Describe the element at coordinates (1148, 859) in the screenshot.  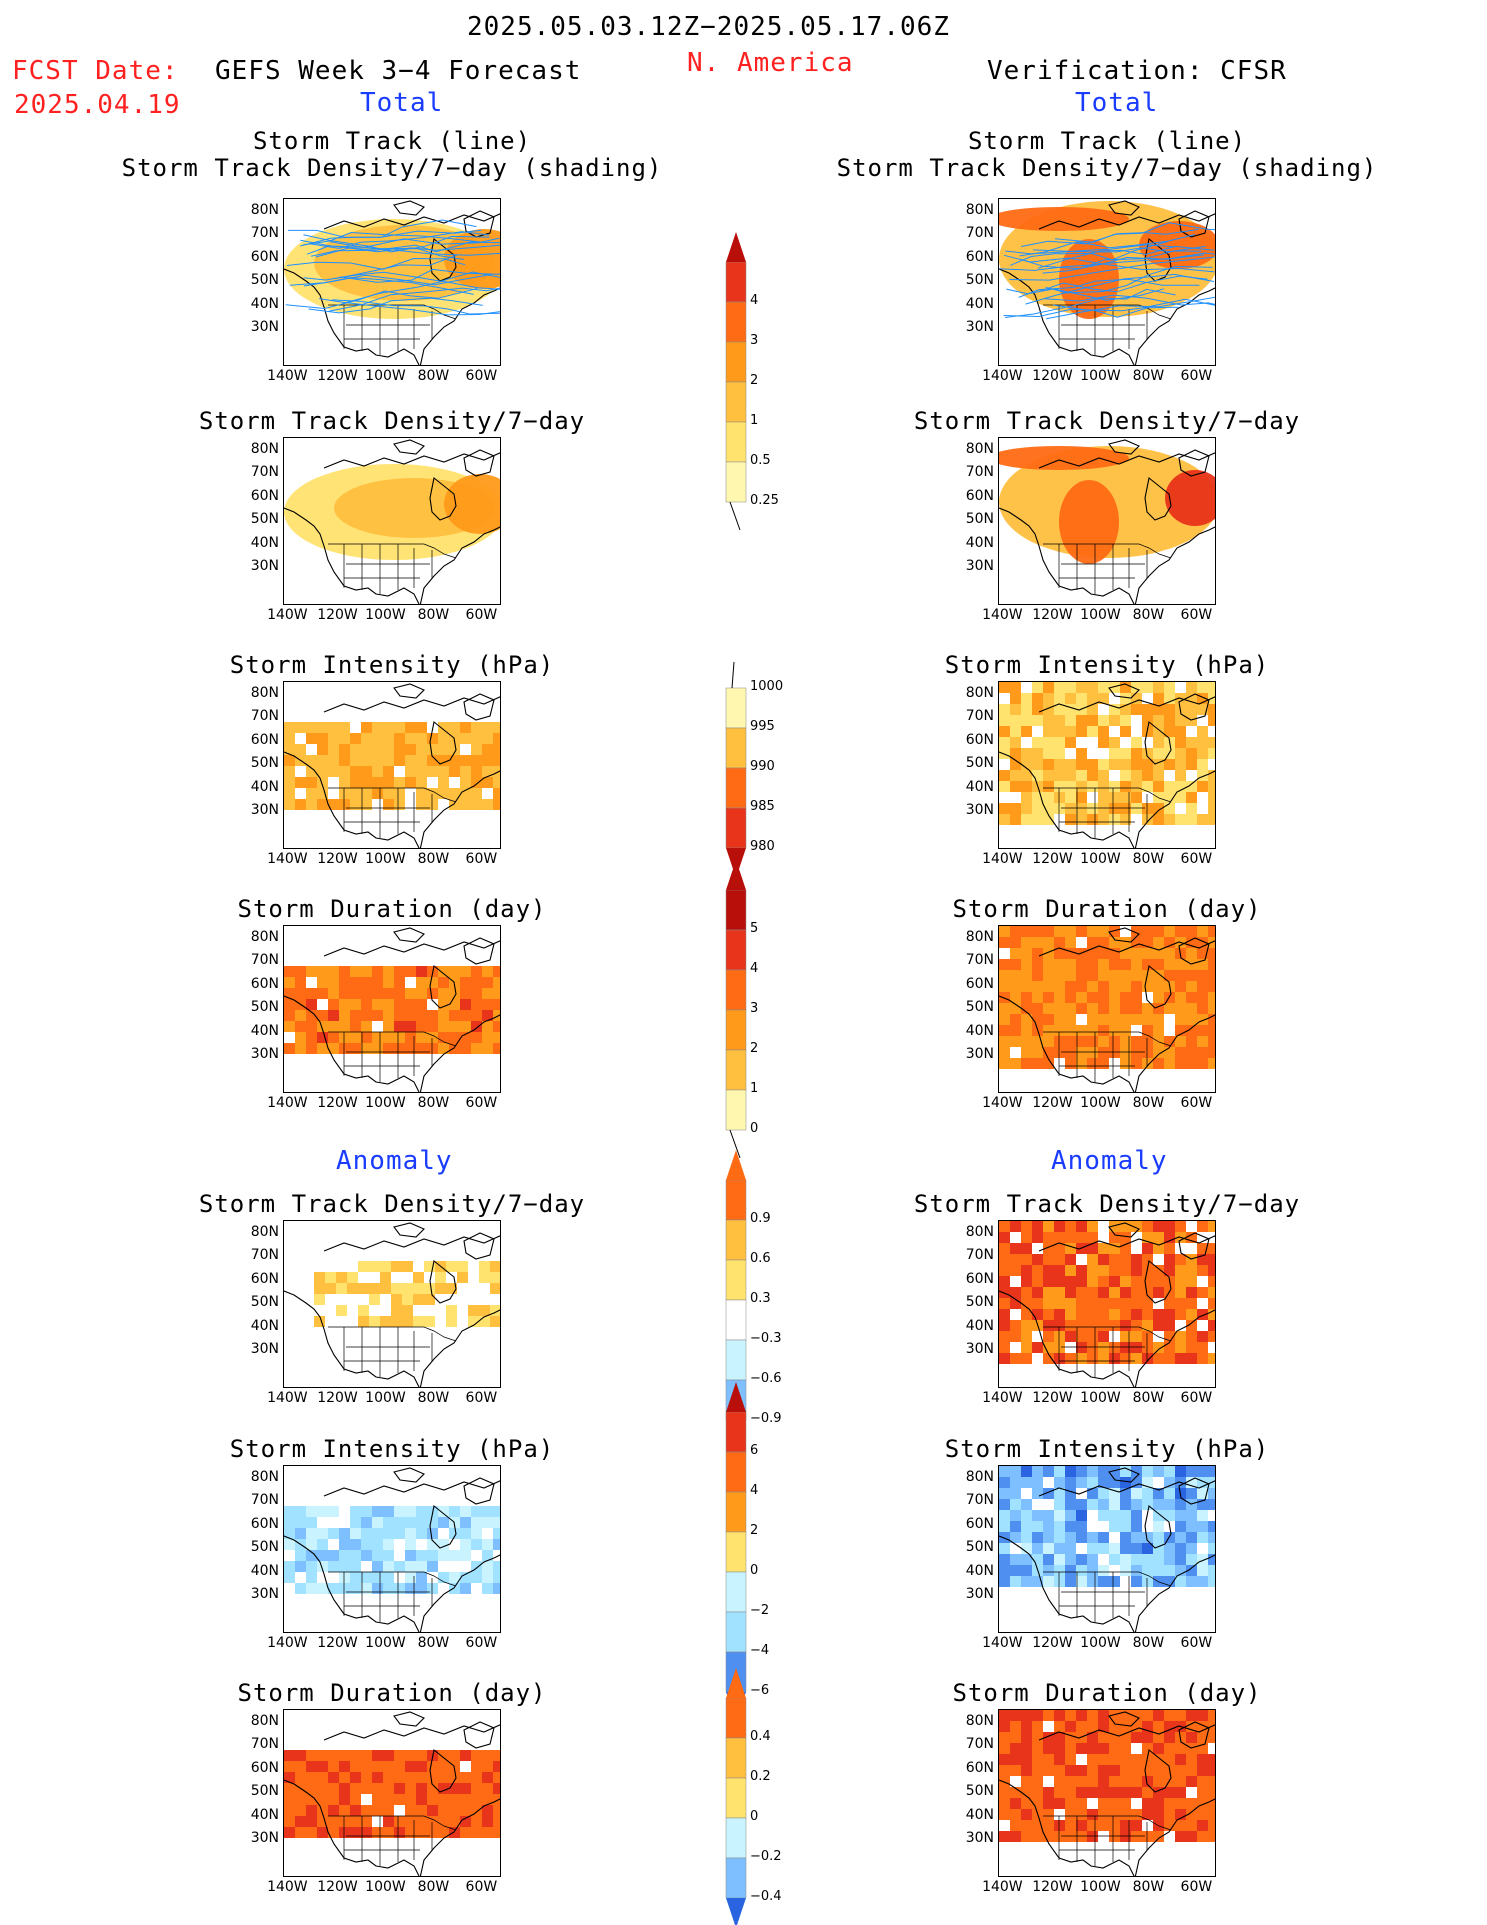
I see `lon-tick-label: 80W` at that location.